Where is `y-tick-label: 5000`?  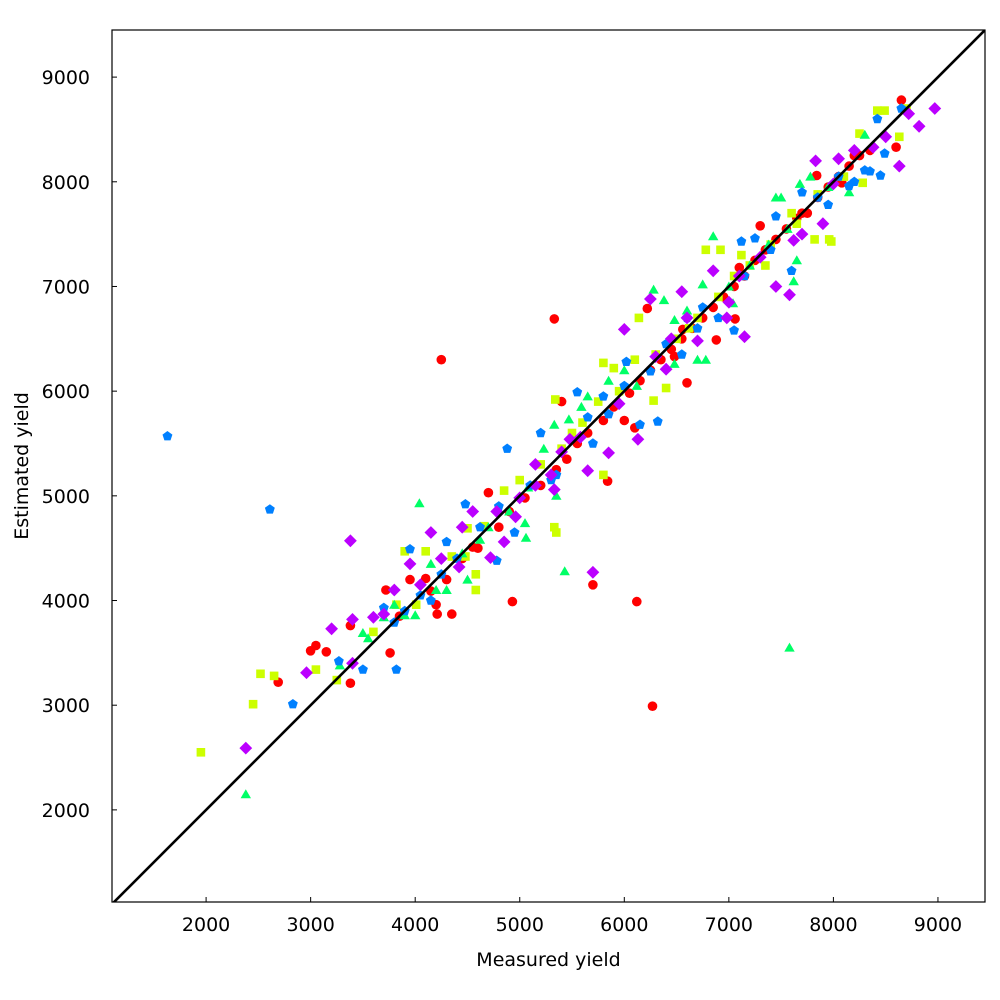 y-tick-label: 5000 is located at coordinates (66, 497).